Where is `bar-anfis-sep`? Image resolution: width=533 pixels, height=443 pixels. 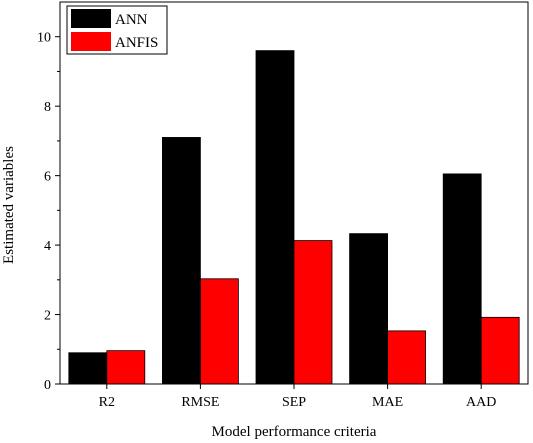 bar-anfis-sep is located at coordinates (313, 312).